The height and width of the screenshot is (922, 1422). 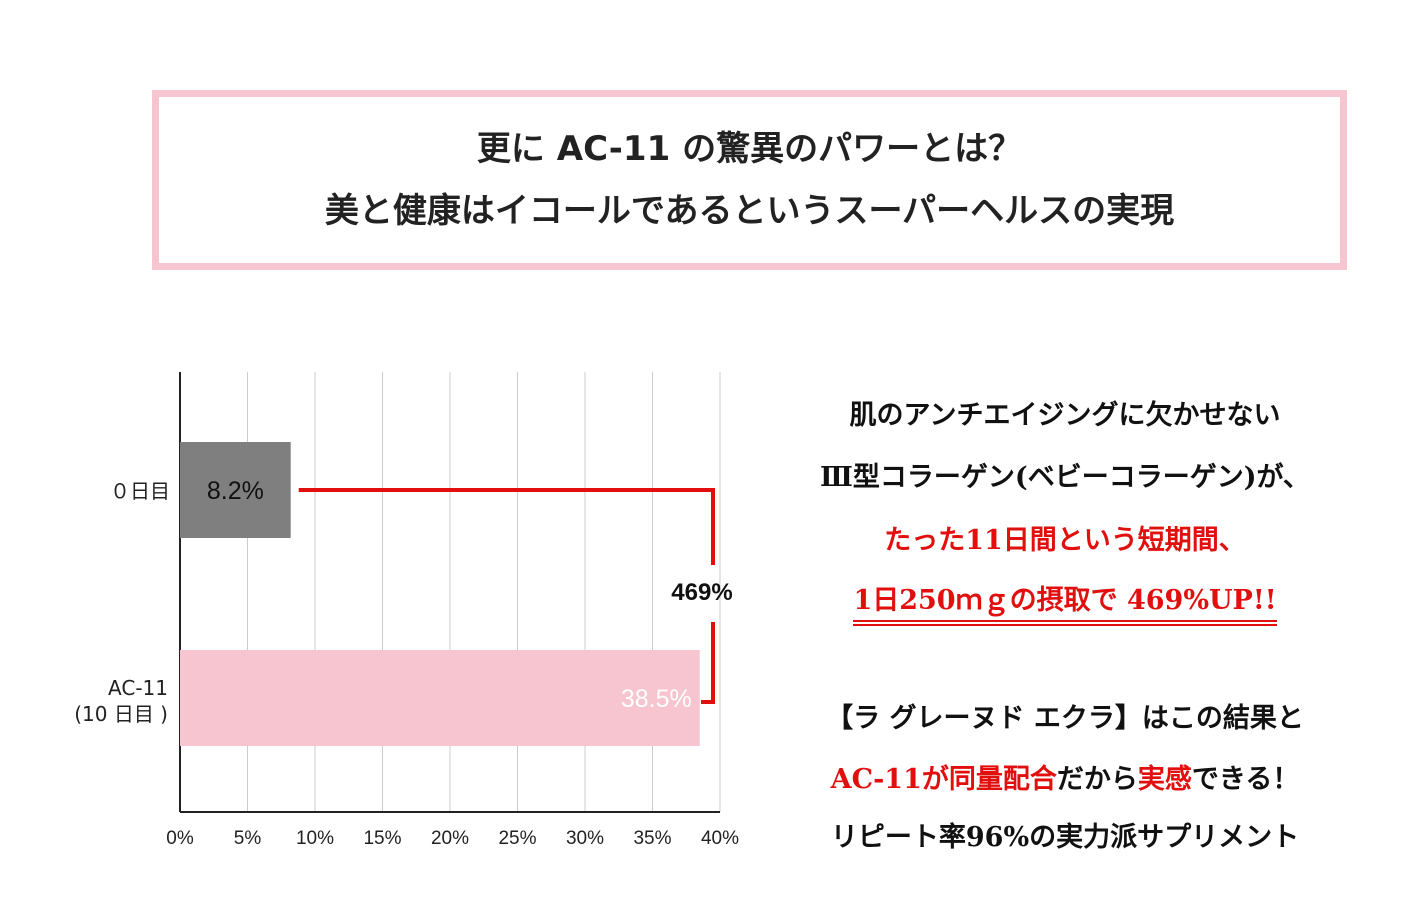 What do you see at coordinates (1065, 415) in the screenshot?
I see `copy-line-1: 肌のアンチエイジングに欠かせない` at bounding box center [1065, 415].